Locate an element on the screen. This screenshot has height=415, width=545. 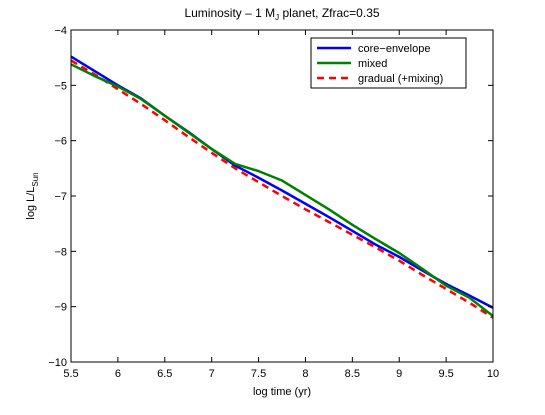
title-text: Luminosity – 1 MJ planet, Zfrac=0.35 is located at coordinates (281, 14).